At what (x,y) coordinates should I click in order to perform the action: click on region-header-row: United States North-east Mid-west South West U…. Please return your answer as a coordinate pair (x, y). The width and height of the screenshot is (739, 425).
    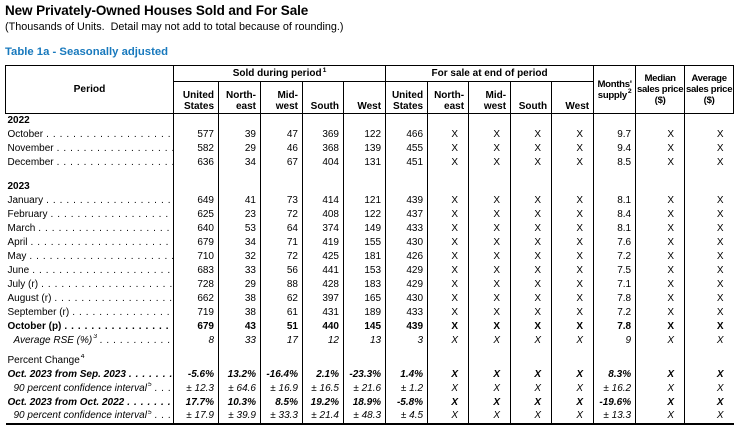
    Looking at the image, I should click on (370, 97).